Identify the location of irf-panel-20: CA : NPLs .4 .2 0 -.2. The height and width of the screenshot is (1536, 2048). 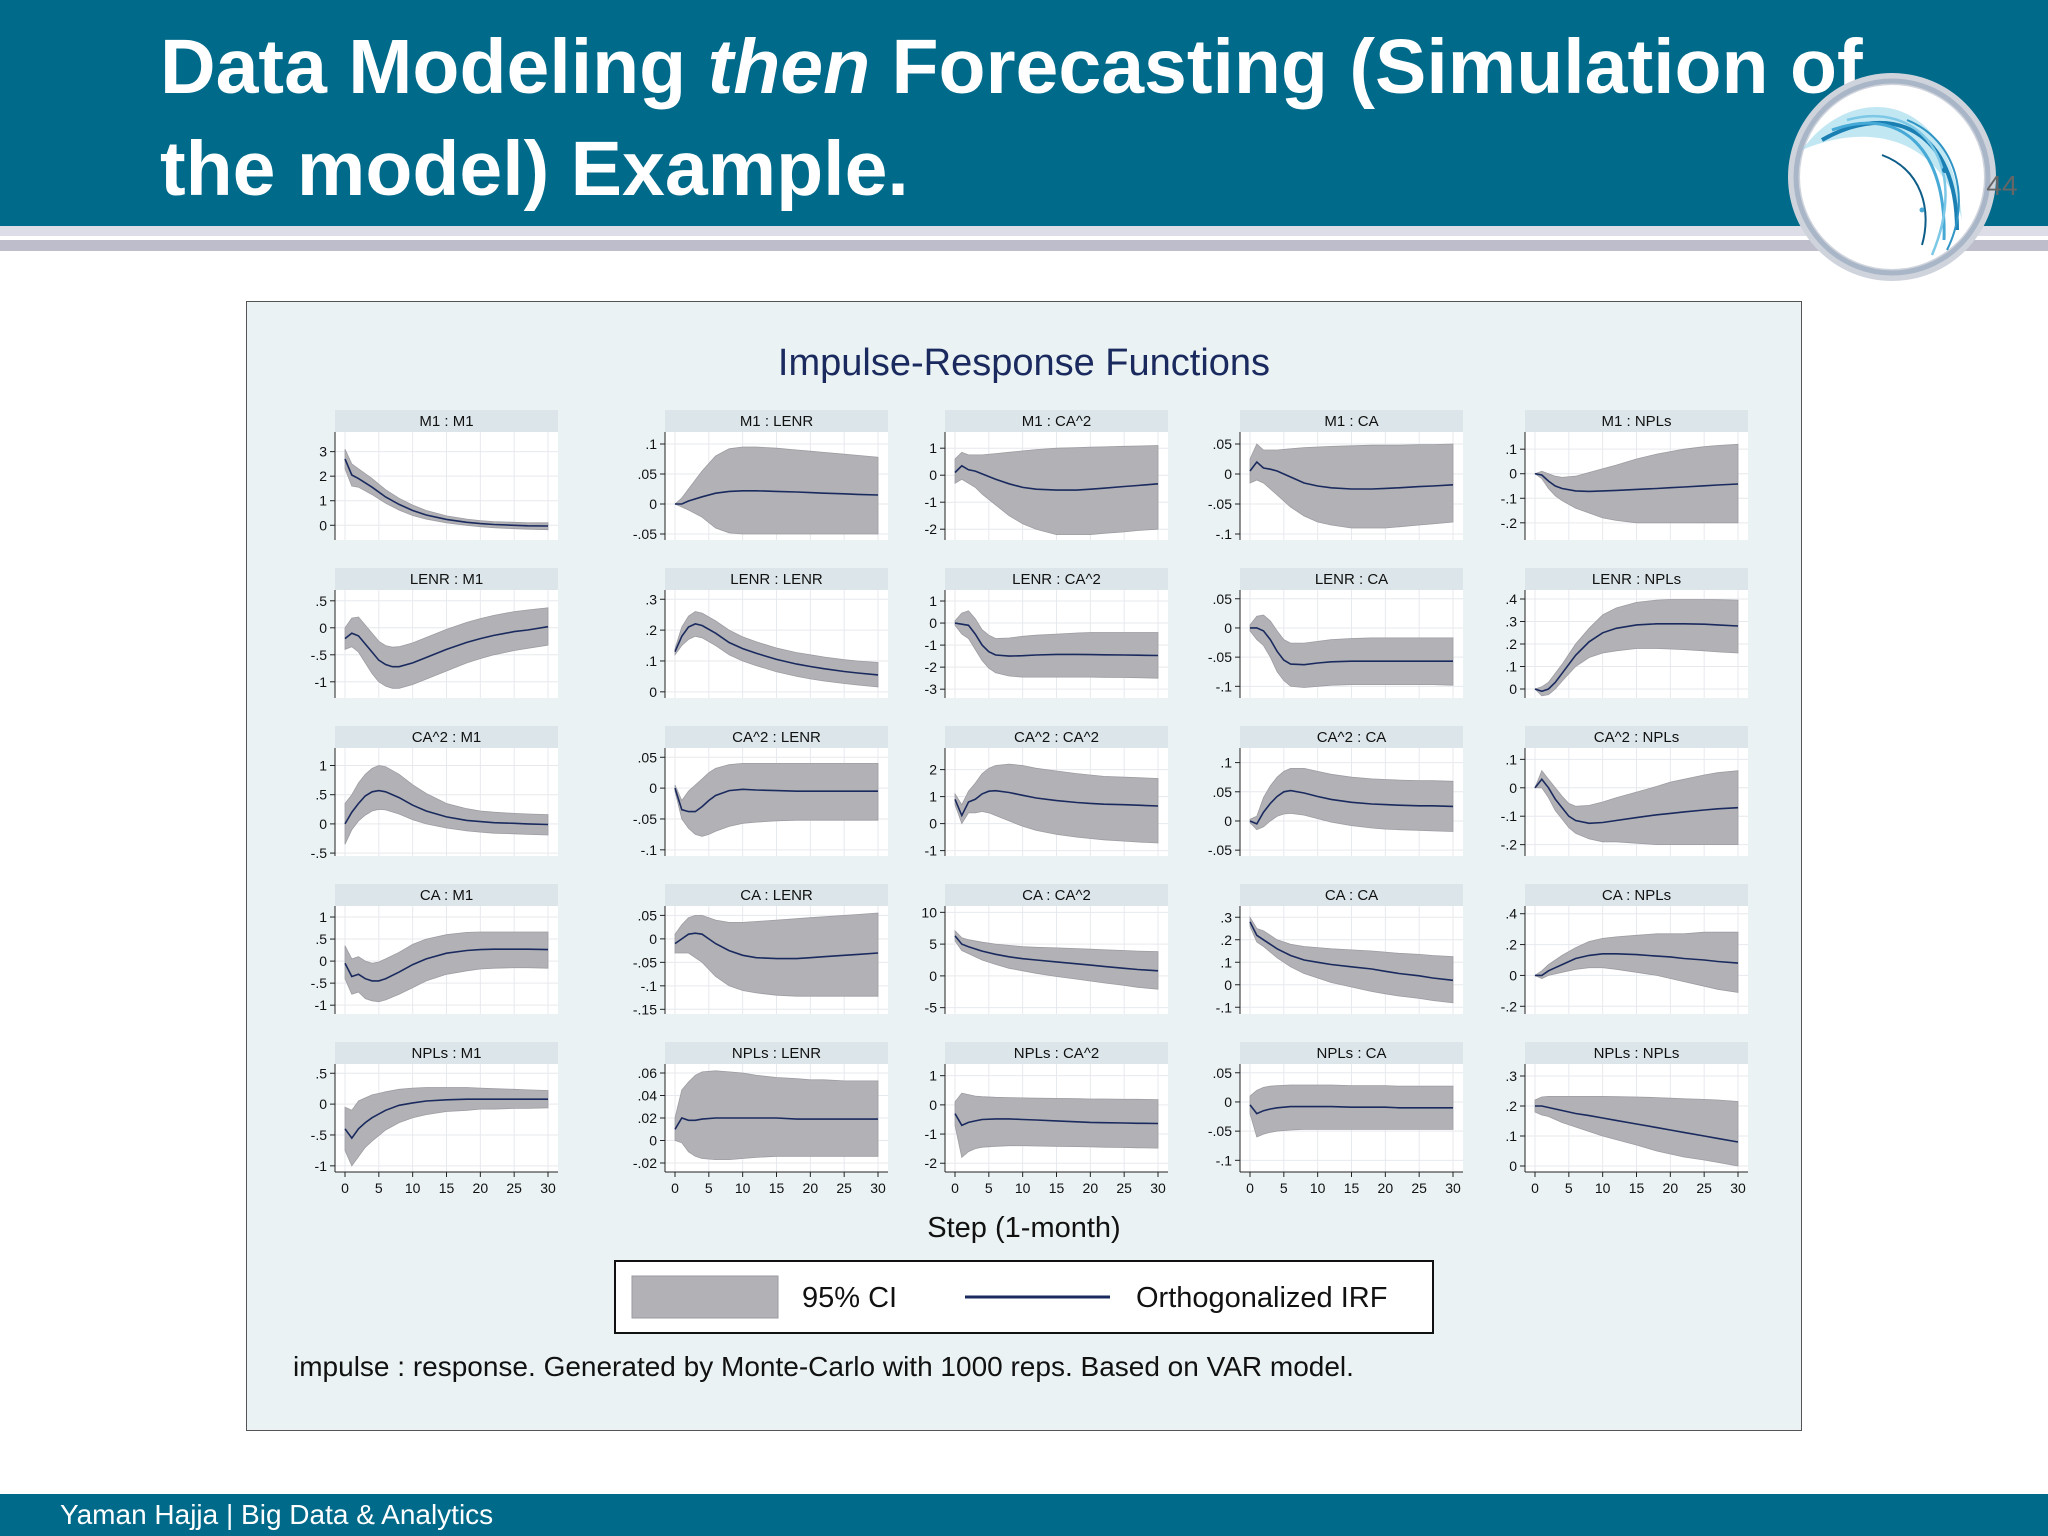
(1624, 949).